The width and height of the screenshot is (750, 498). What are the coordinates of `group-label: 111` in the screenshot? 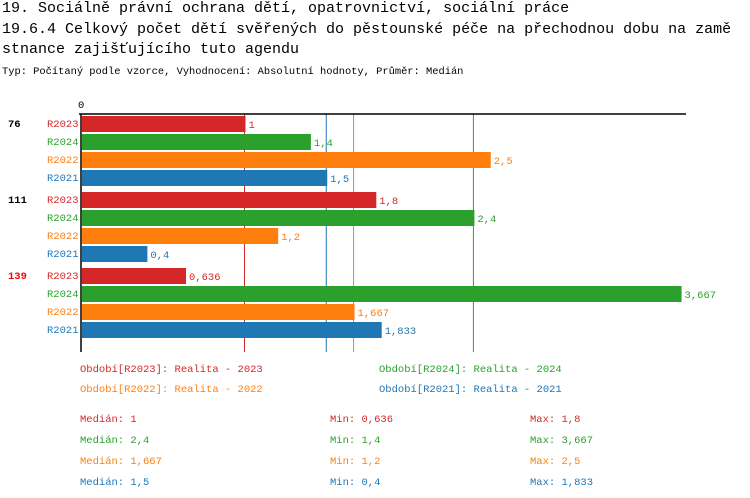 It's located at (17, 201).